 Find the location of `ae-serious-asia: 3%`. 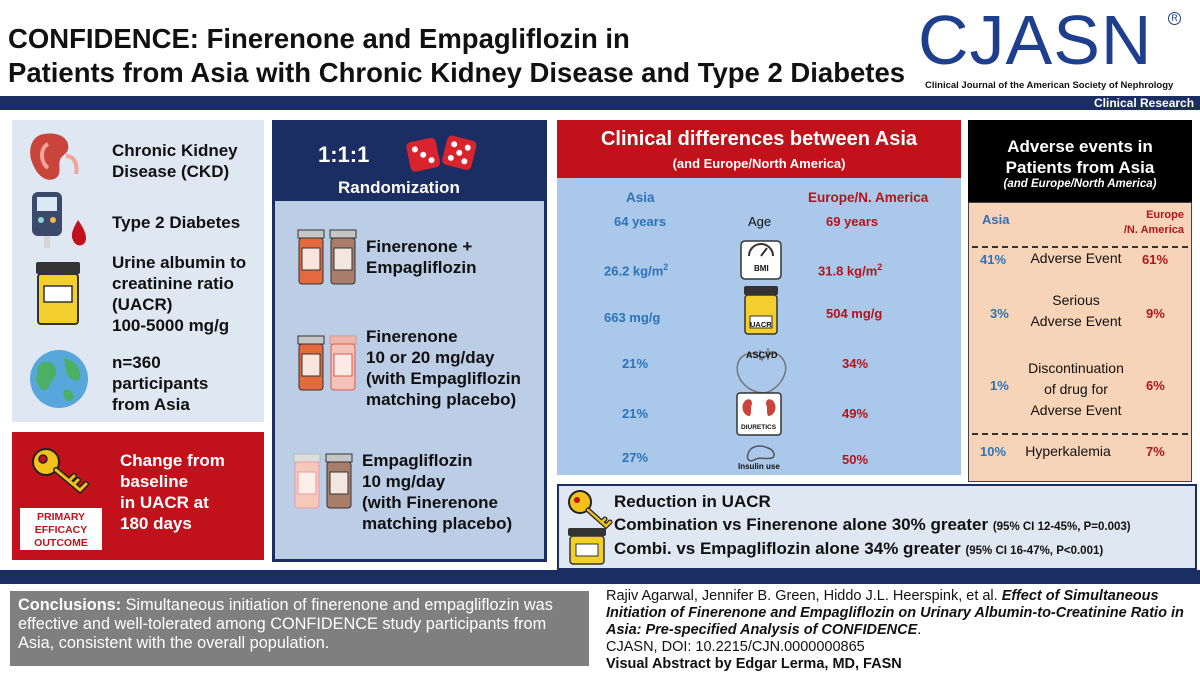

ae-serious-asia: 3% is located at coordinates (999, 313).